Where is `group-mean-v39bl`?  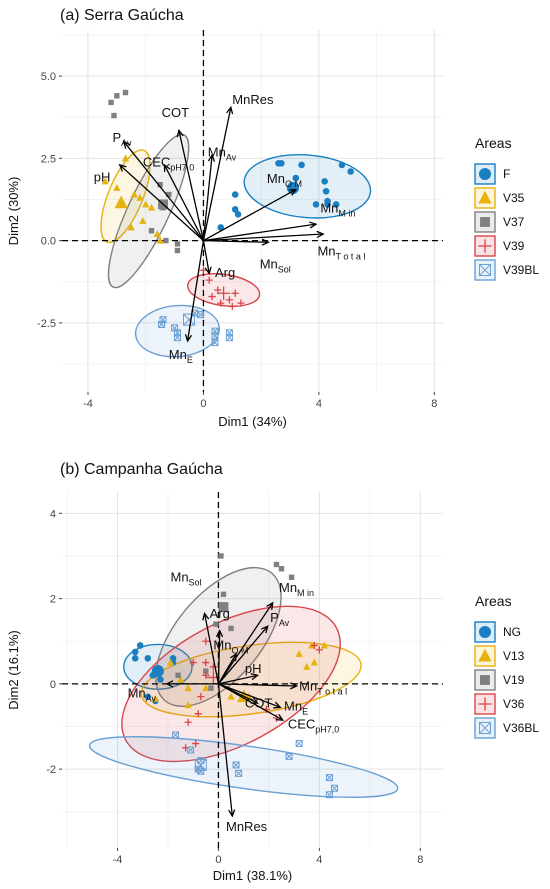 group-mean-v39bl is located at coordinates (189, 319).